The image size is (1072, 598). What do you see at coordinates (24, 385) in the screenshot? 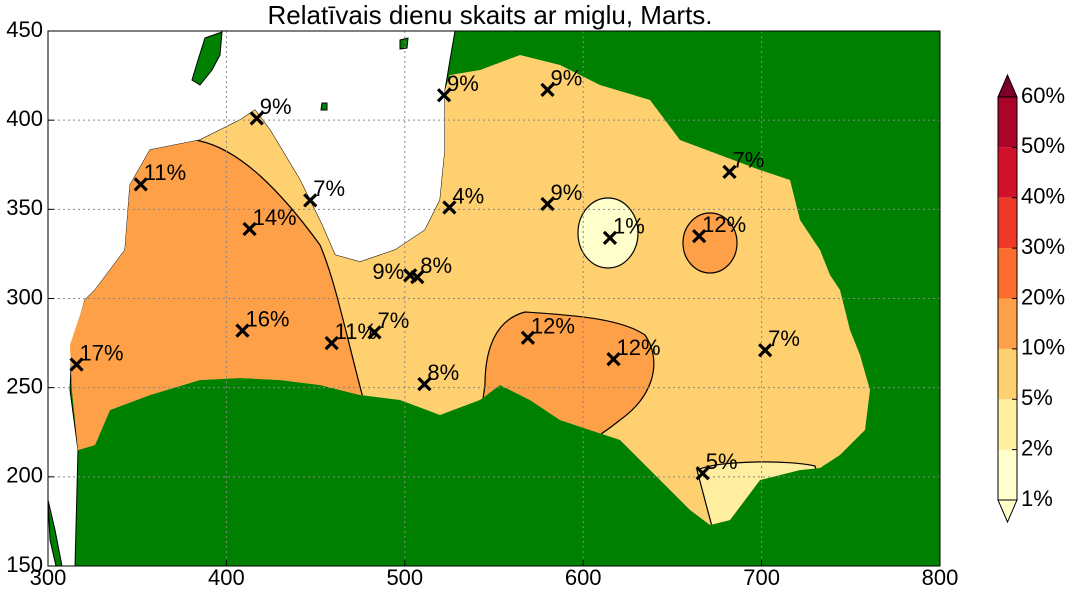
I see `y-tick-label: 250` at bounding box center [24, 385].